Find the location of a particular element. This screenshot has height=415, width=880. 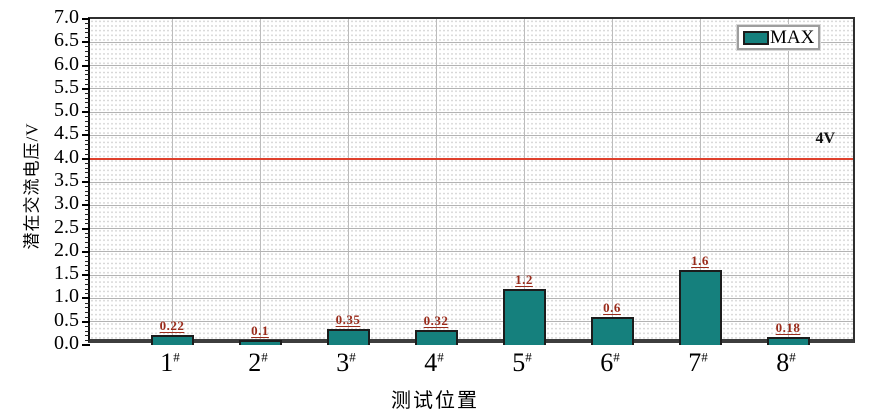

legend-swatch is located at coordinates (756, 37).